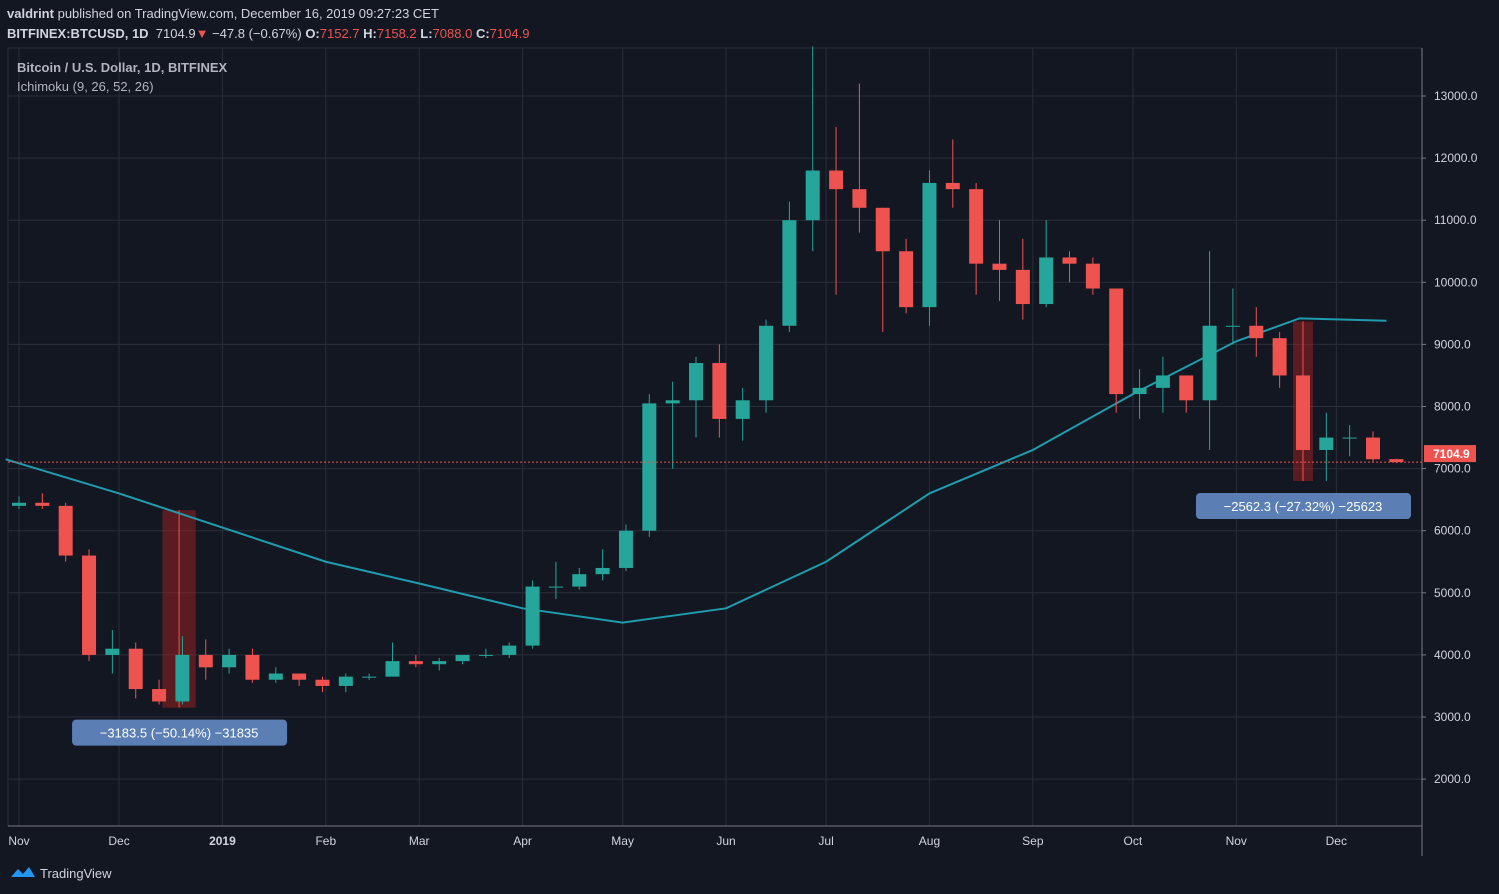  I want to click on tradingview-logo-icon, so click(23, 872).